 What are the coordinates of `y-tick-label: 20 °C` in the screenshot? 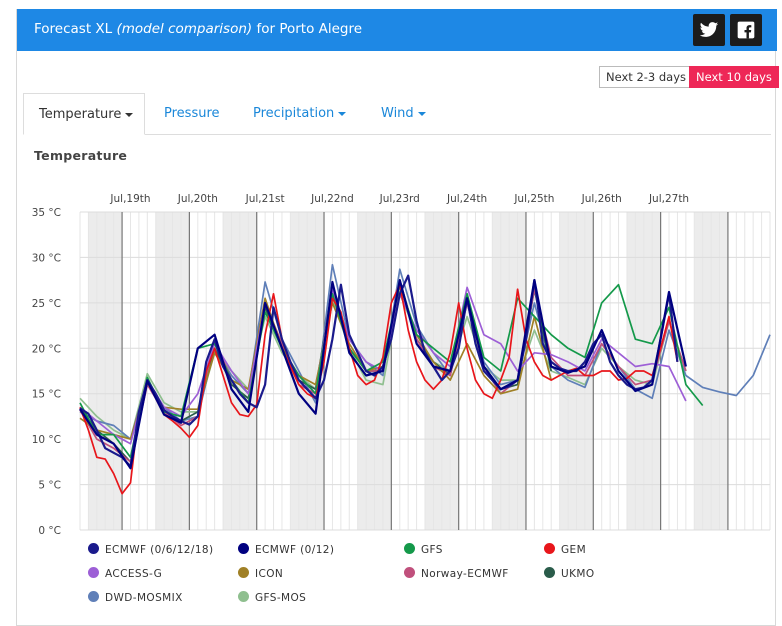 It's located at (46, 349).